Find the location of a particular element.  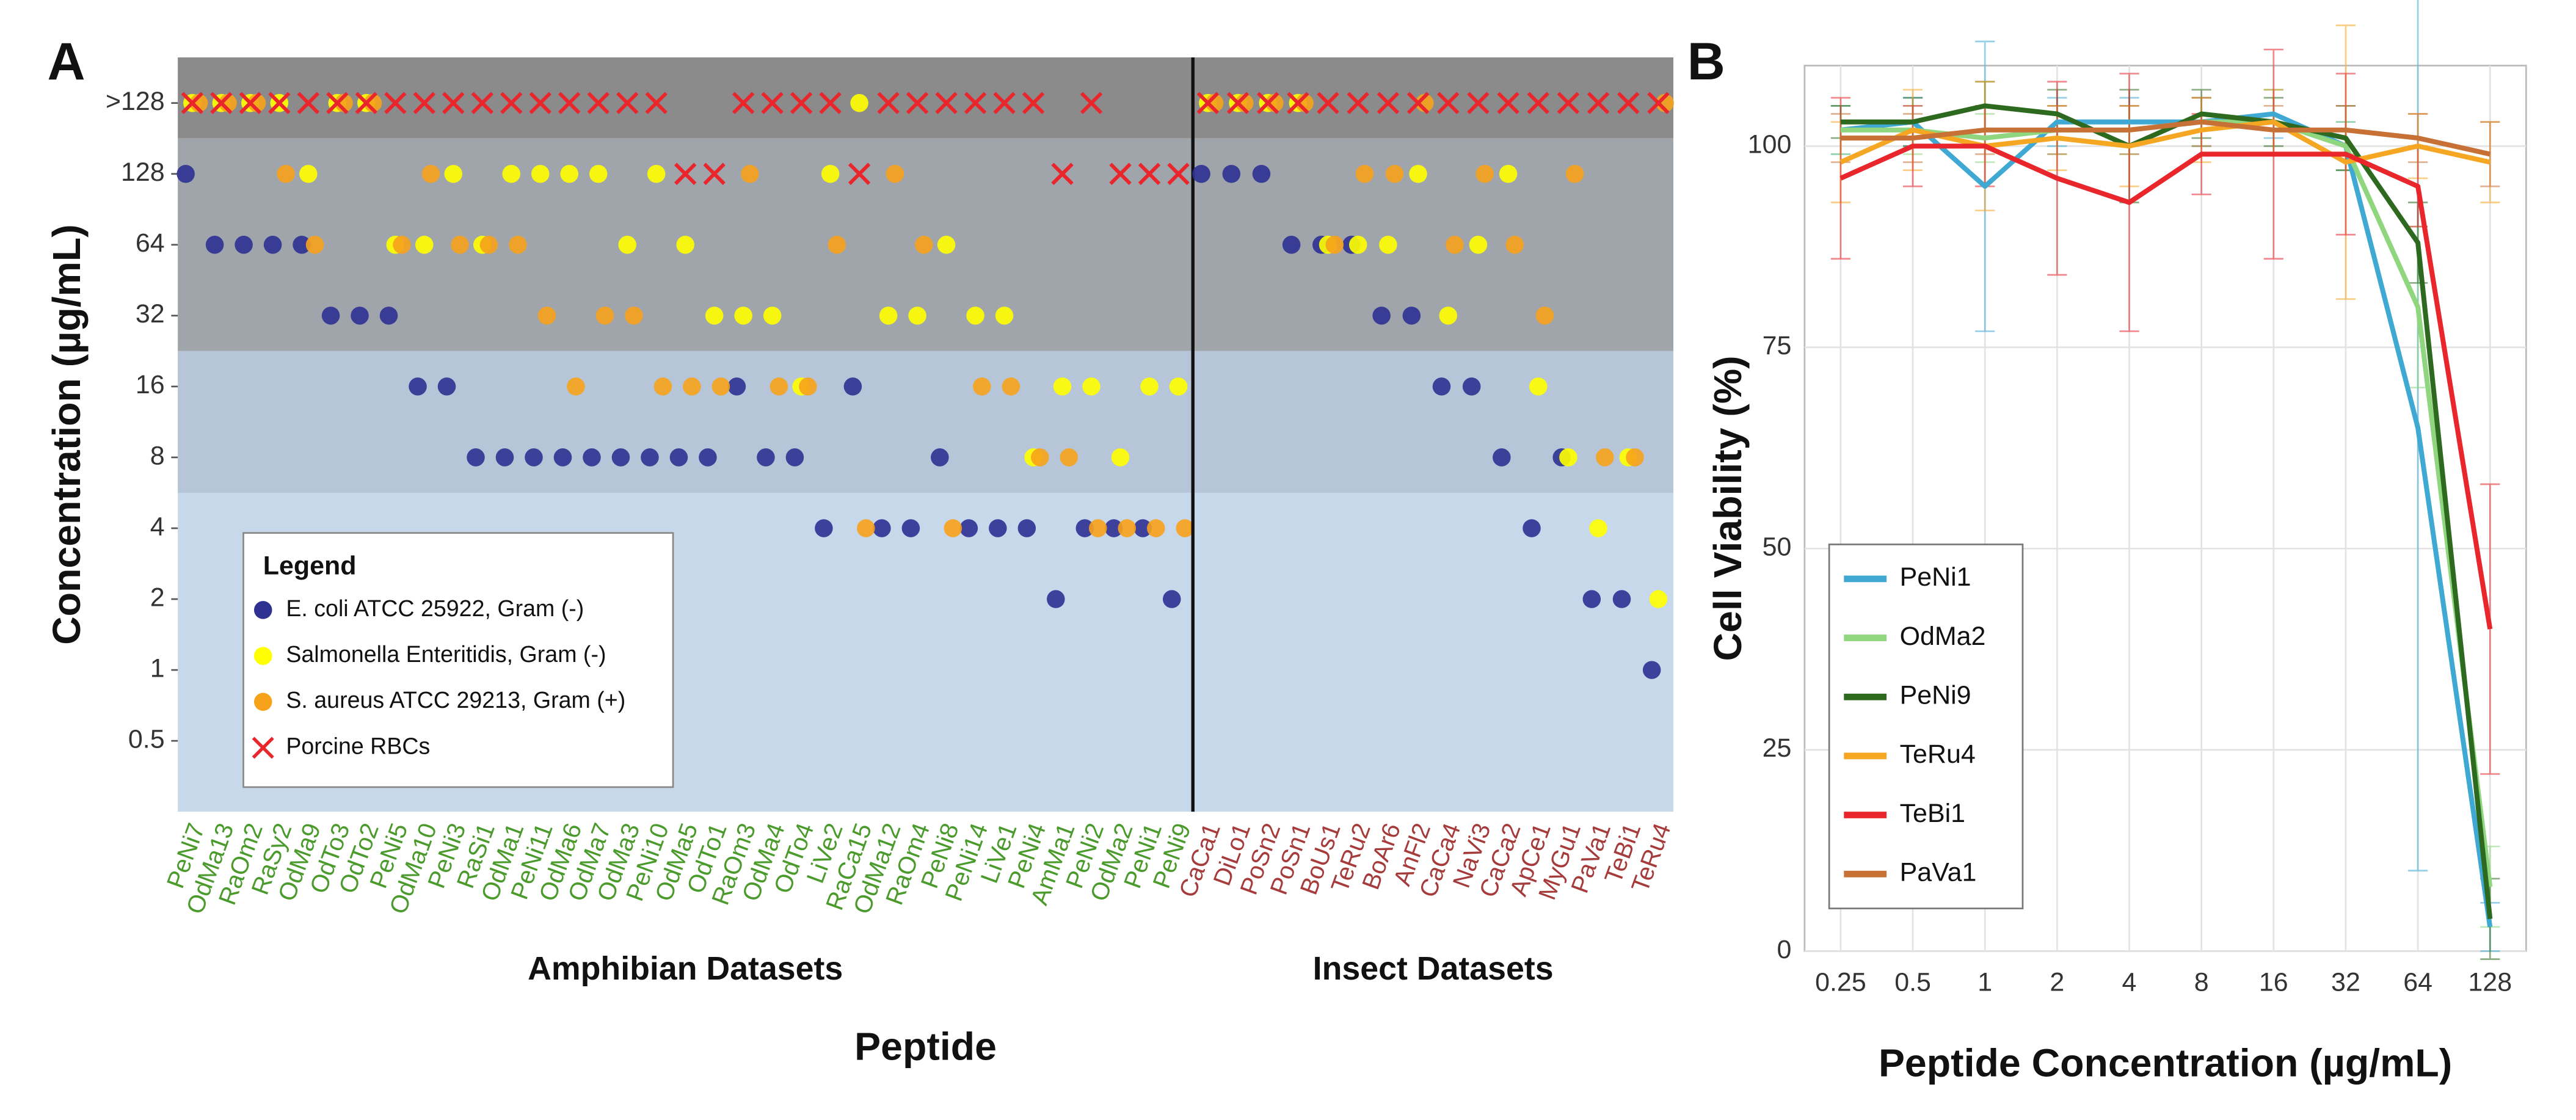

y-tick-label: 4 is located at coordinates (157, 526).